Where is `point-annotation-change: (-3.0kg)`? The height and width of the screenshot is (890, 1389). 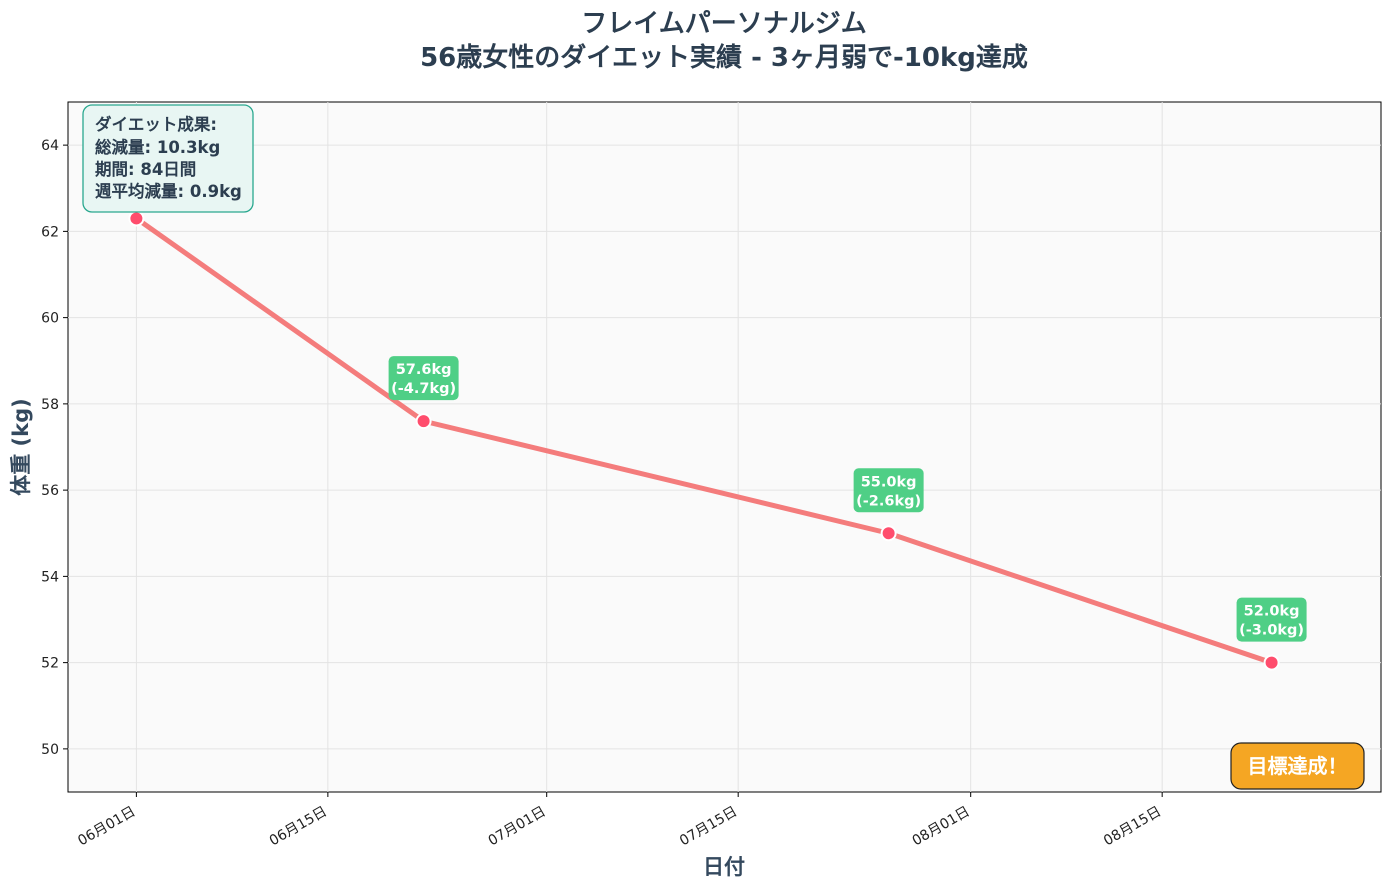 point-annotation-change: (-3.0kg) is located at coordinates (1271, 631).